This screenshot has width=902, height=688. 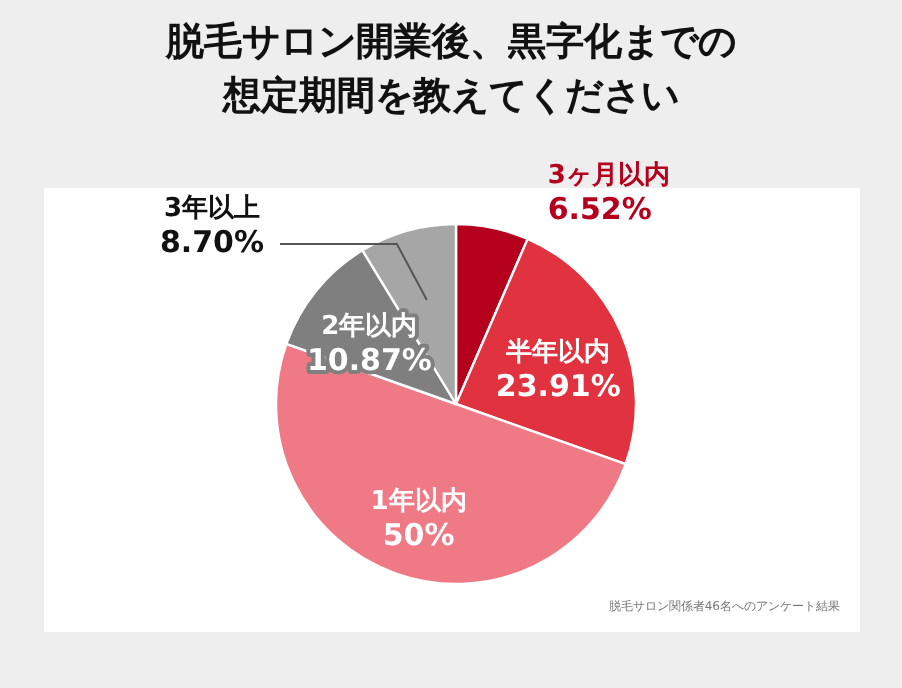 What do you see at coordinates (450, 69) in the screenshot?
I see `chart-title: 脱毛サロン開業後、黒字化までの想定期間を教えてください` at bounding box center [450, 69].